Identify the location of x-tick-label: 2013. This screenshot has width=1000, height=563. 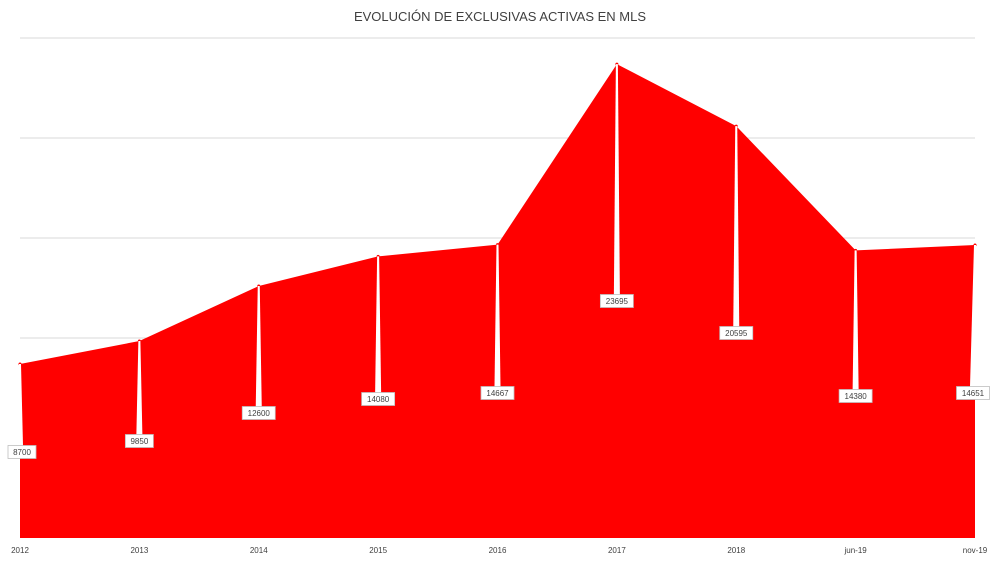
(139, 550).